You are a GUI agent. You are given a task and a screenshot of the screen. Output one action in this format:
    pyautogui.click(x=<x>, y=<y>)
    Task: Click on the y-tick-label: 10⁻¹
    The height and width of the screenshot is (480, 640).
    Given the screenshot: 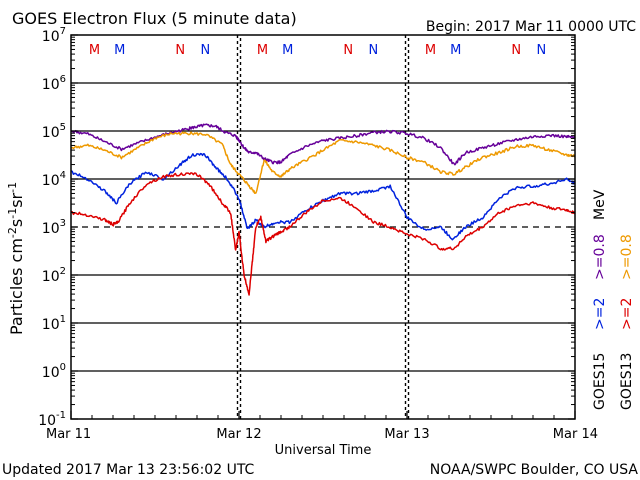 What is the action you would take?
    pyautogui.click(x=52, y=419)
    